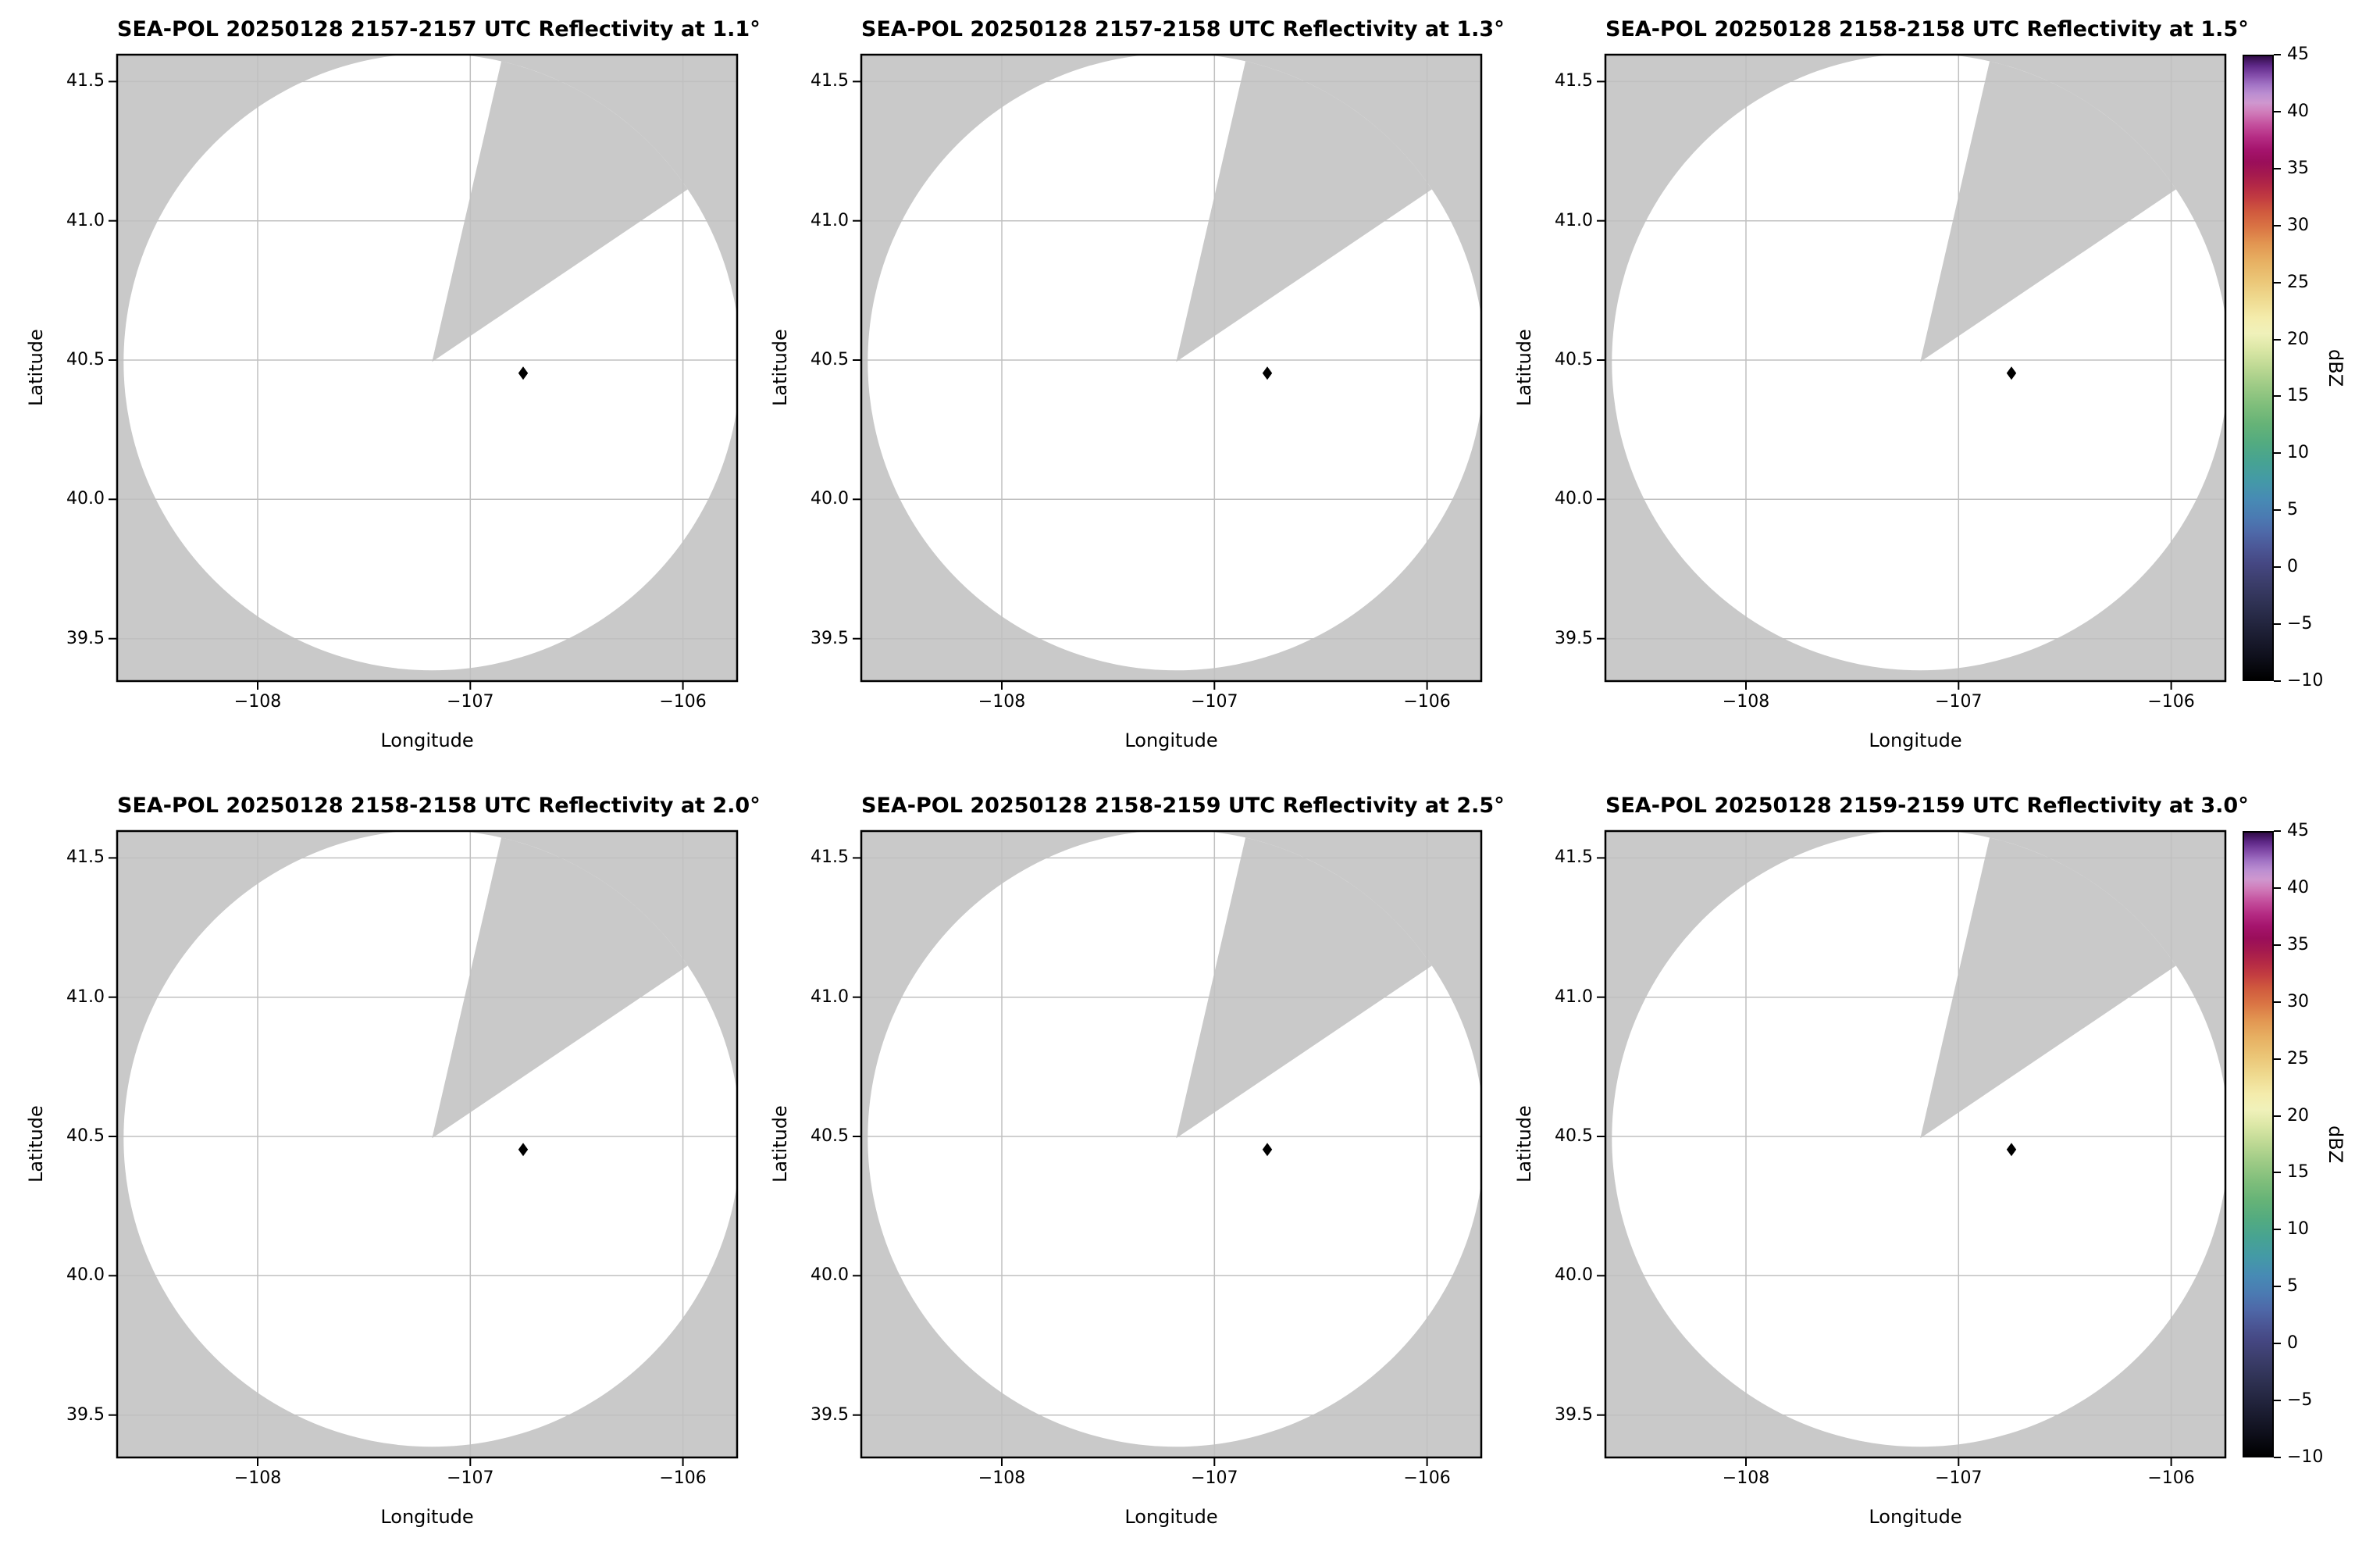 The height and width of the screenshot is (1559, 2380). What do you see at coordinates (2292, 1343) in the screenshot?
I see `colorbar-tick-label: 0` at bounding box center [2292, 1343].